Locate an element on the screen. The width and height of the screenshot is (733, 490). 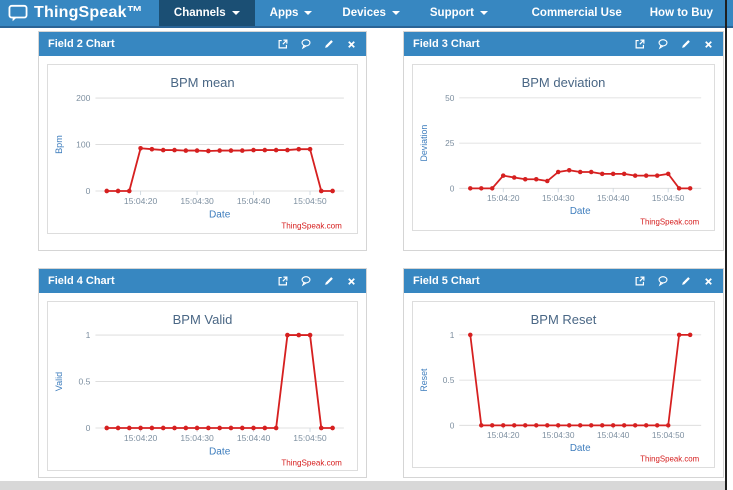
svg-text: Reset is located at coordinates (424, 380).